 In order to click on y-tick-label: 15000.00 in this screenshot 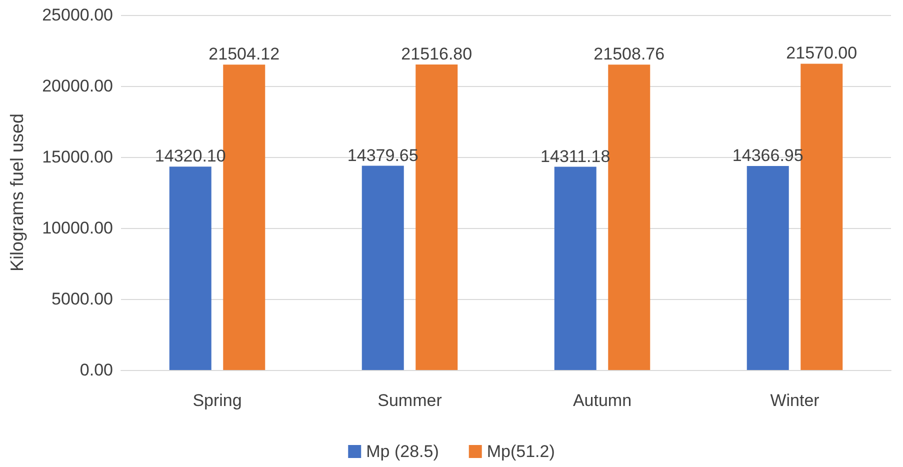, I will do `click(77, 157)`.